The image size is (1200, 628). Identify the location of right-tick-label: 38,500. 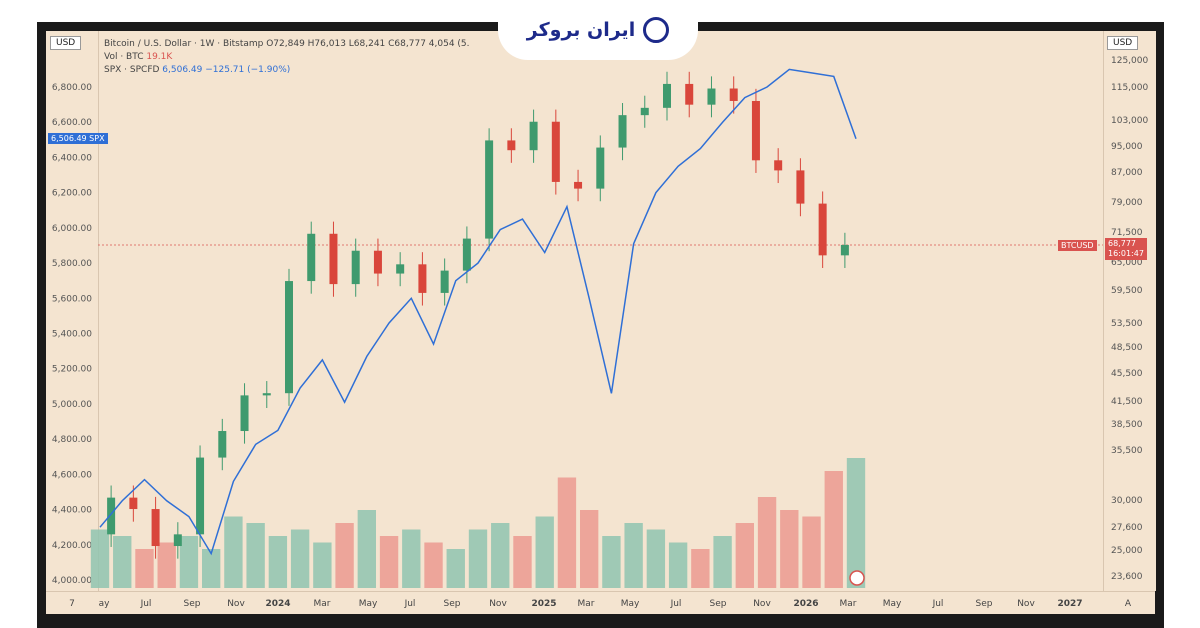
(1127, 425).